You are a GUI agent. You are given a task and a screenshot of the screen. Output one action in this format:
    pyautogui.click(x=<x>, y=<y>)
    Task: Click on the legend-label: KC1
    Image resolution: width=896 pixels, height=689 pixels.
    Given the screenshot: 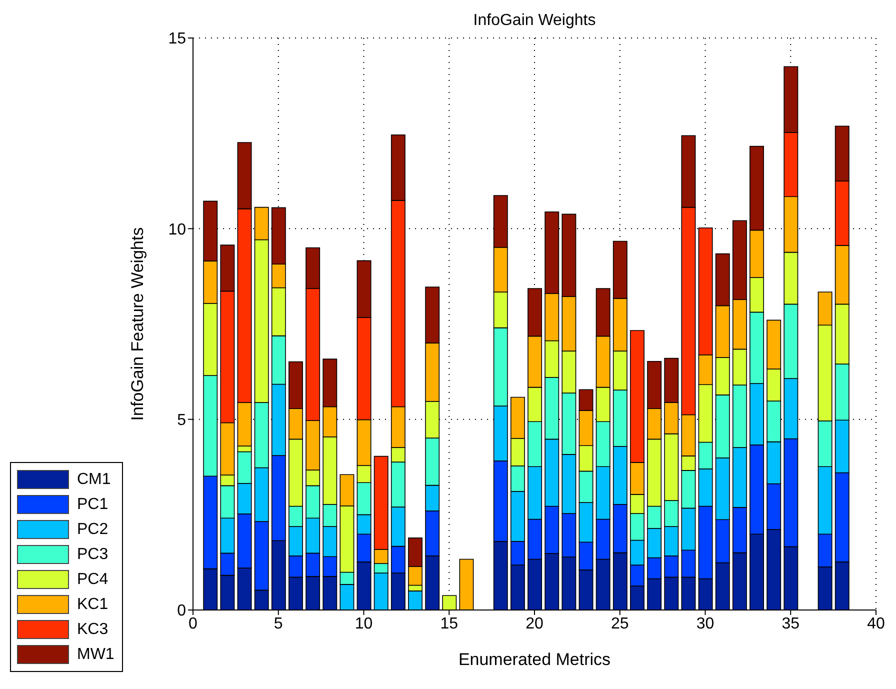 What is the action you would take?
    pyautogui.click(x=92, y=605)
    